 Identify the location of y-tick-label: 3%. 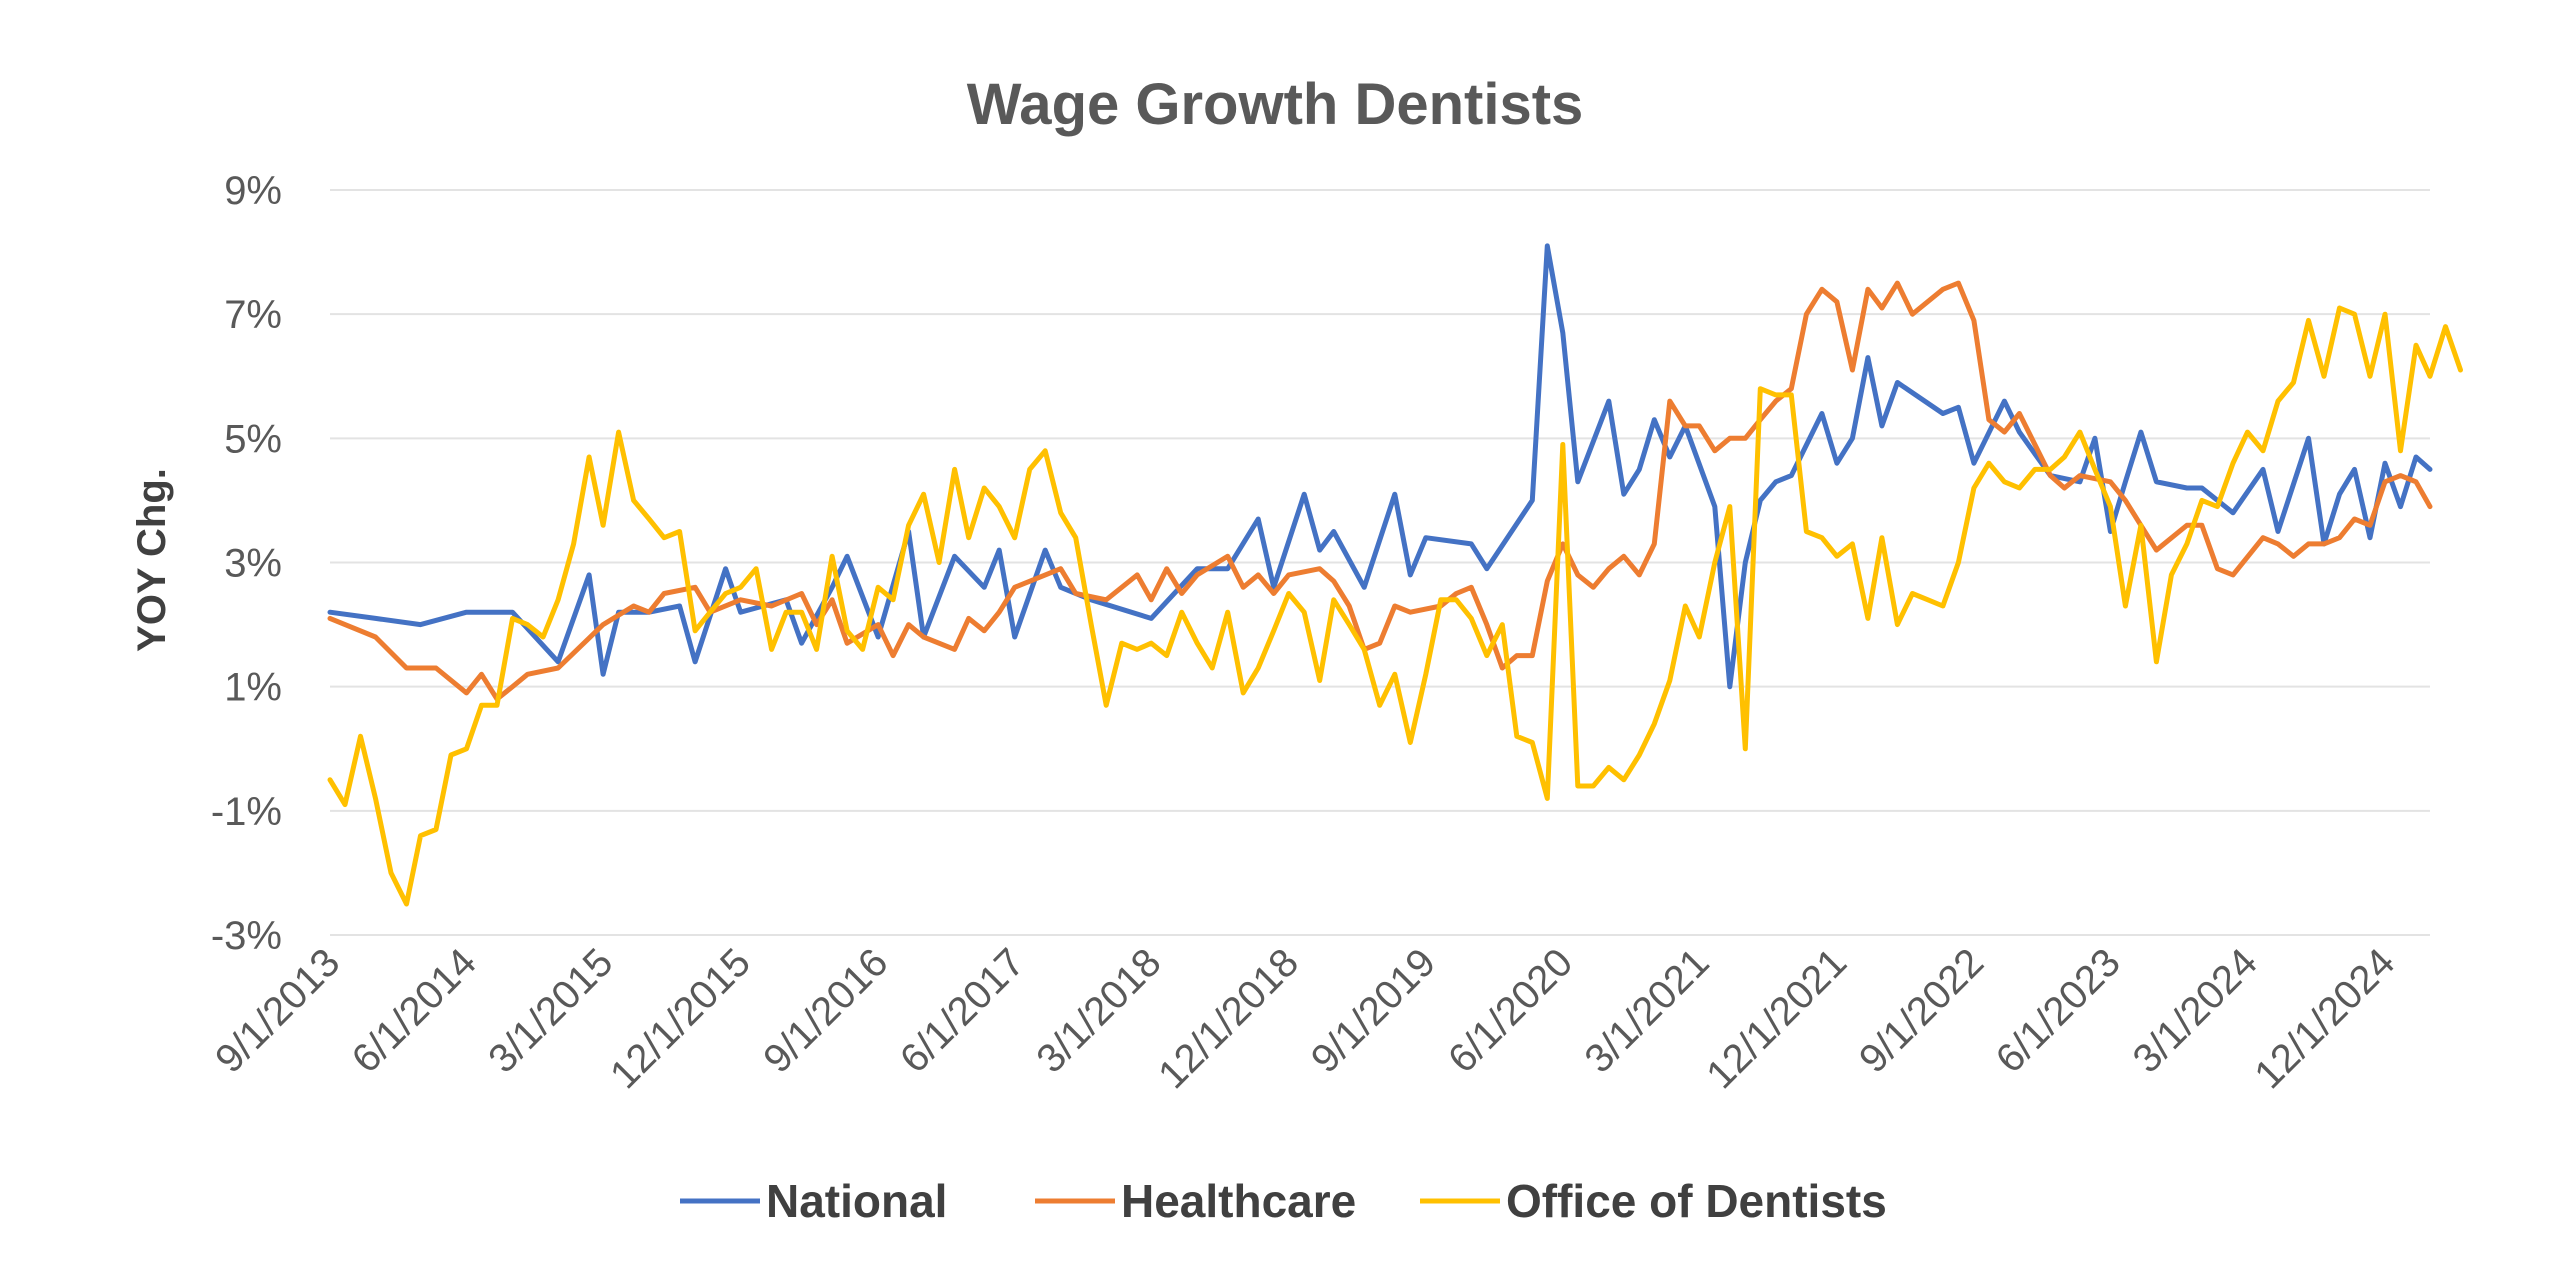
(253, 564).